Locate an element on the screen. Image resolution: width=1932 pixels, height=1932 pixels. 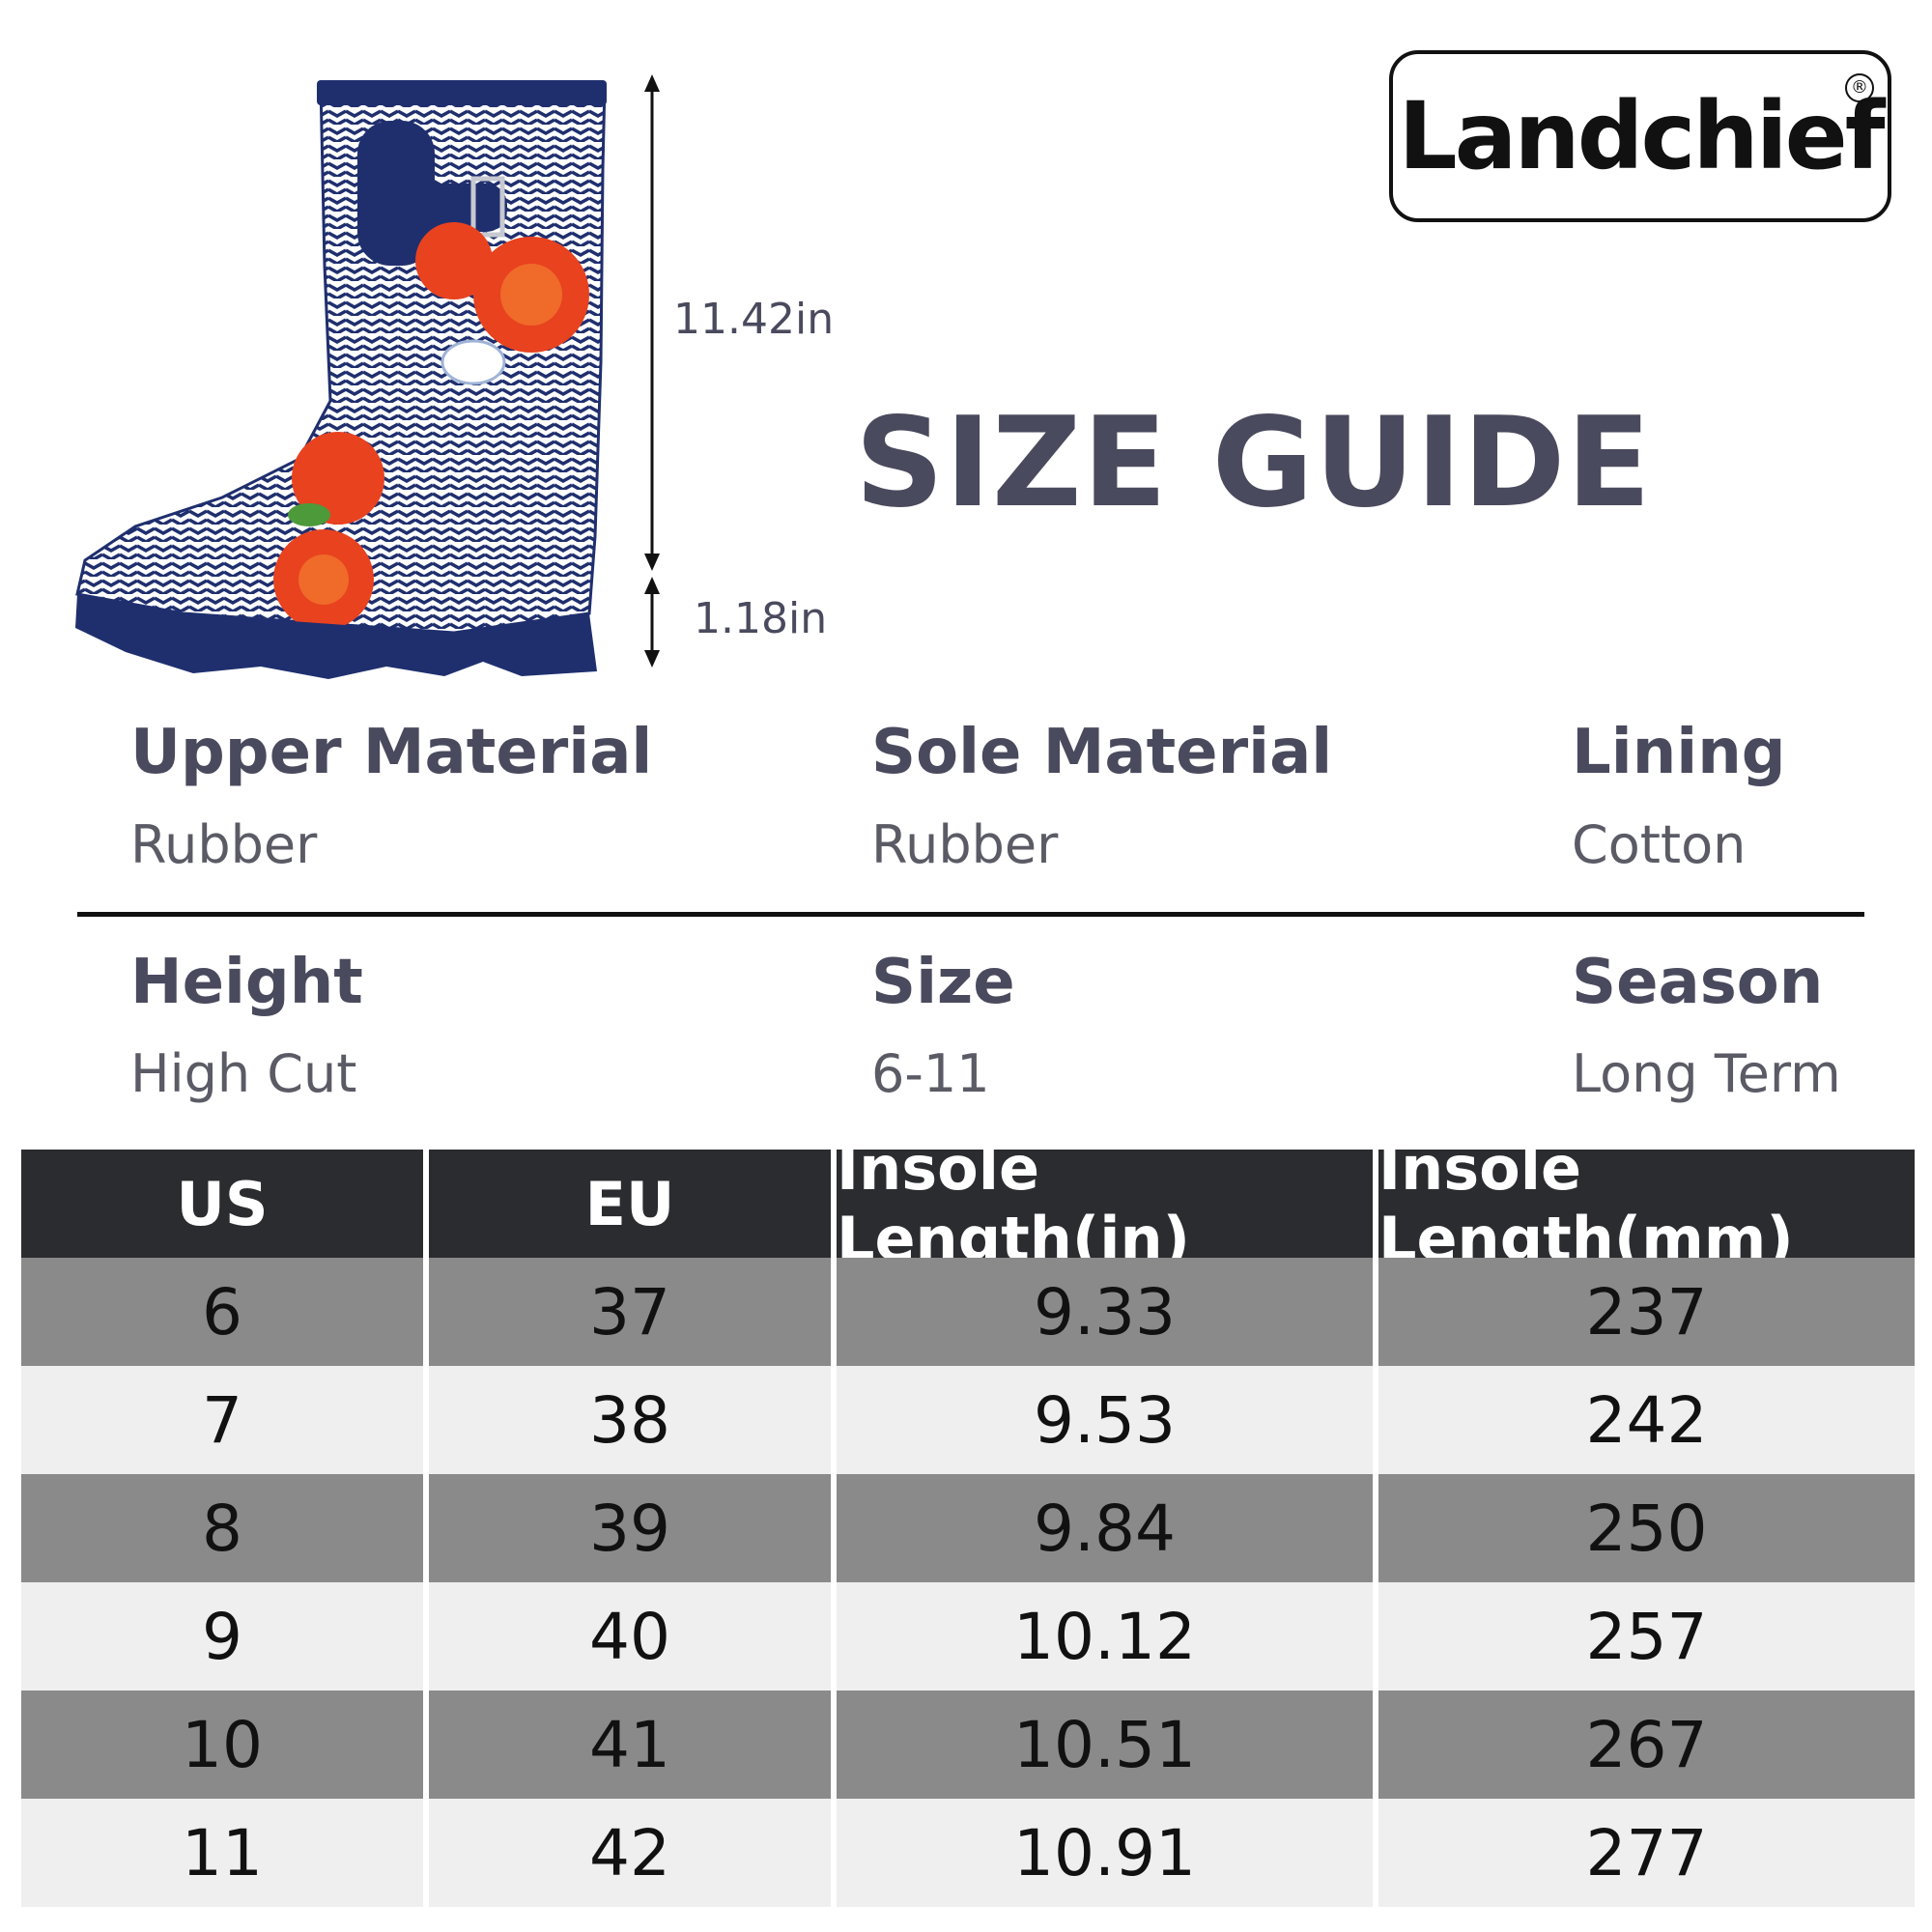
attr-label-lining: Lining is located at coordinates (1679, 752).